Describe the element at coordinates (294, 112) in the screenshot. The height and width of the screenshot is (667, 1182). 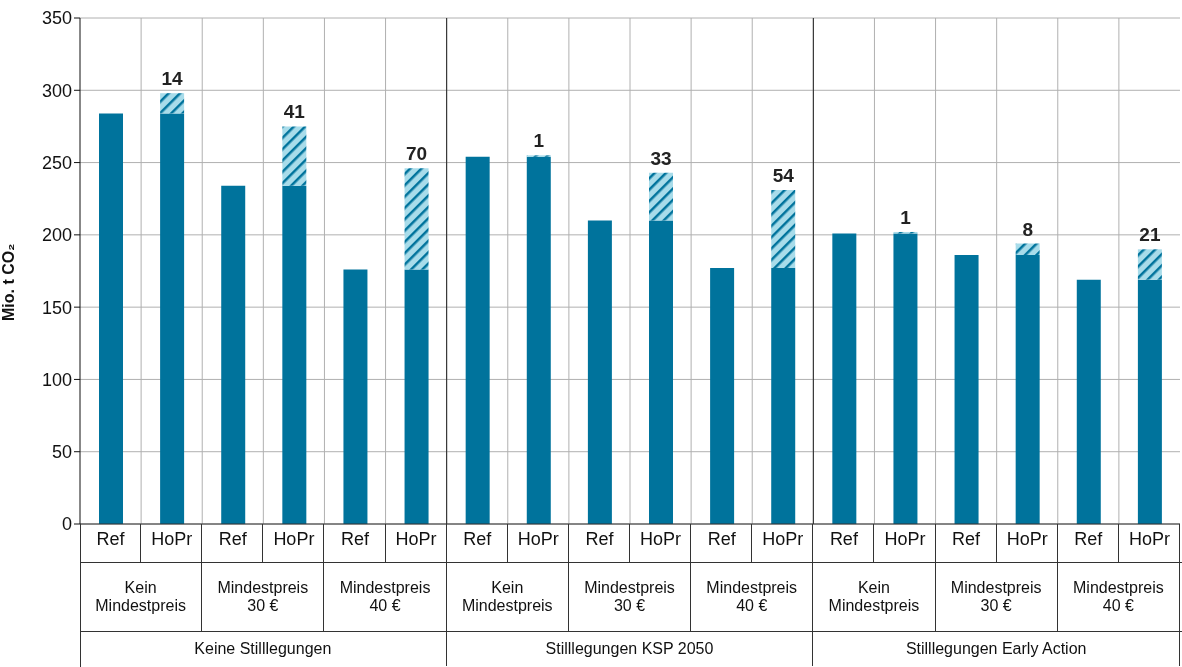
I see `data-label: 41` at that location.